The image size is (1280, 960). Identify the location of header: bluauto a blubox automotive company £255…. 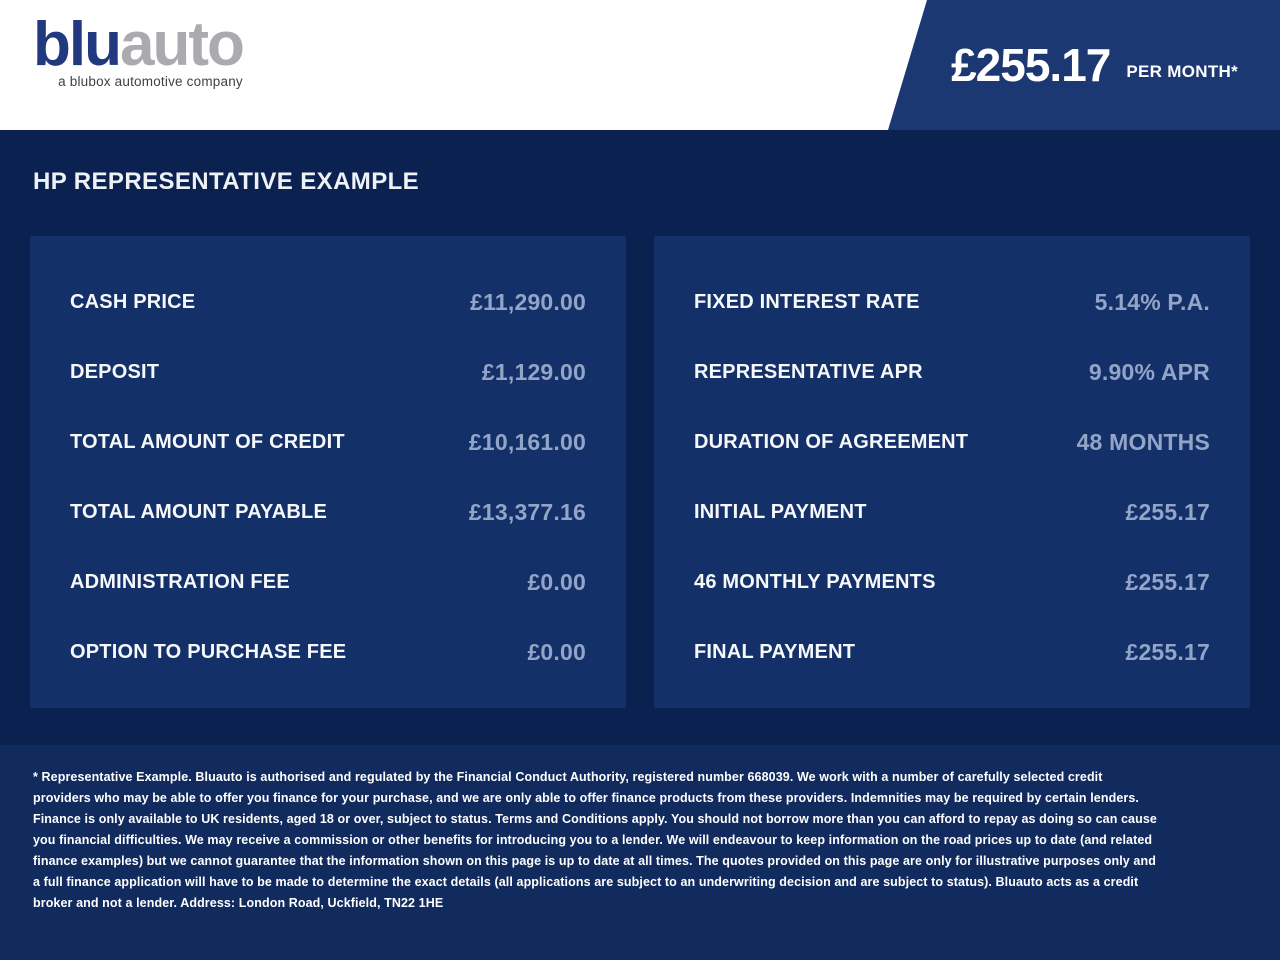
(640, 65).